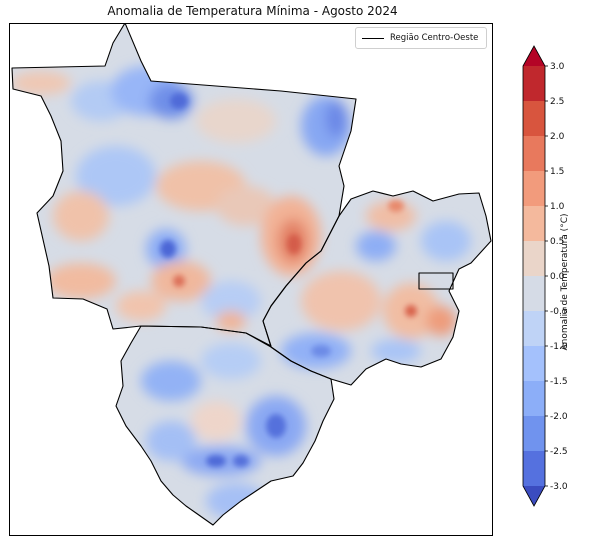 The height and width of the screenshot is (543, 590). I want to click on colorbar-tick-label: 0.5, so click(557, 242).